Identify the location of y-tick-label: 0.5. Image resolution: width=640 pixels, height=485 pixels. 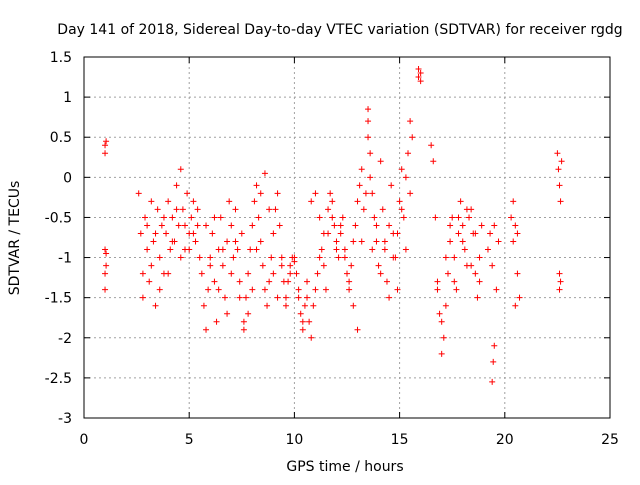
(61, 138).